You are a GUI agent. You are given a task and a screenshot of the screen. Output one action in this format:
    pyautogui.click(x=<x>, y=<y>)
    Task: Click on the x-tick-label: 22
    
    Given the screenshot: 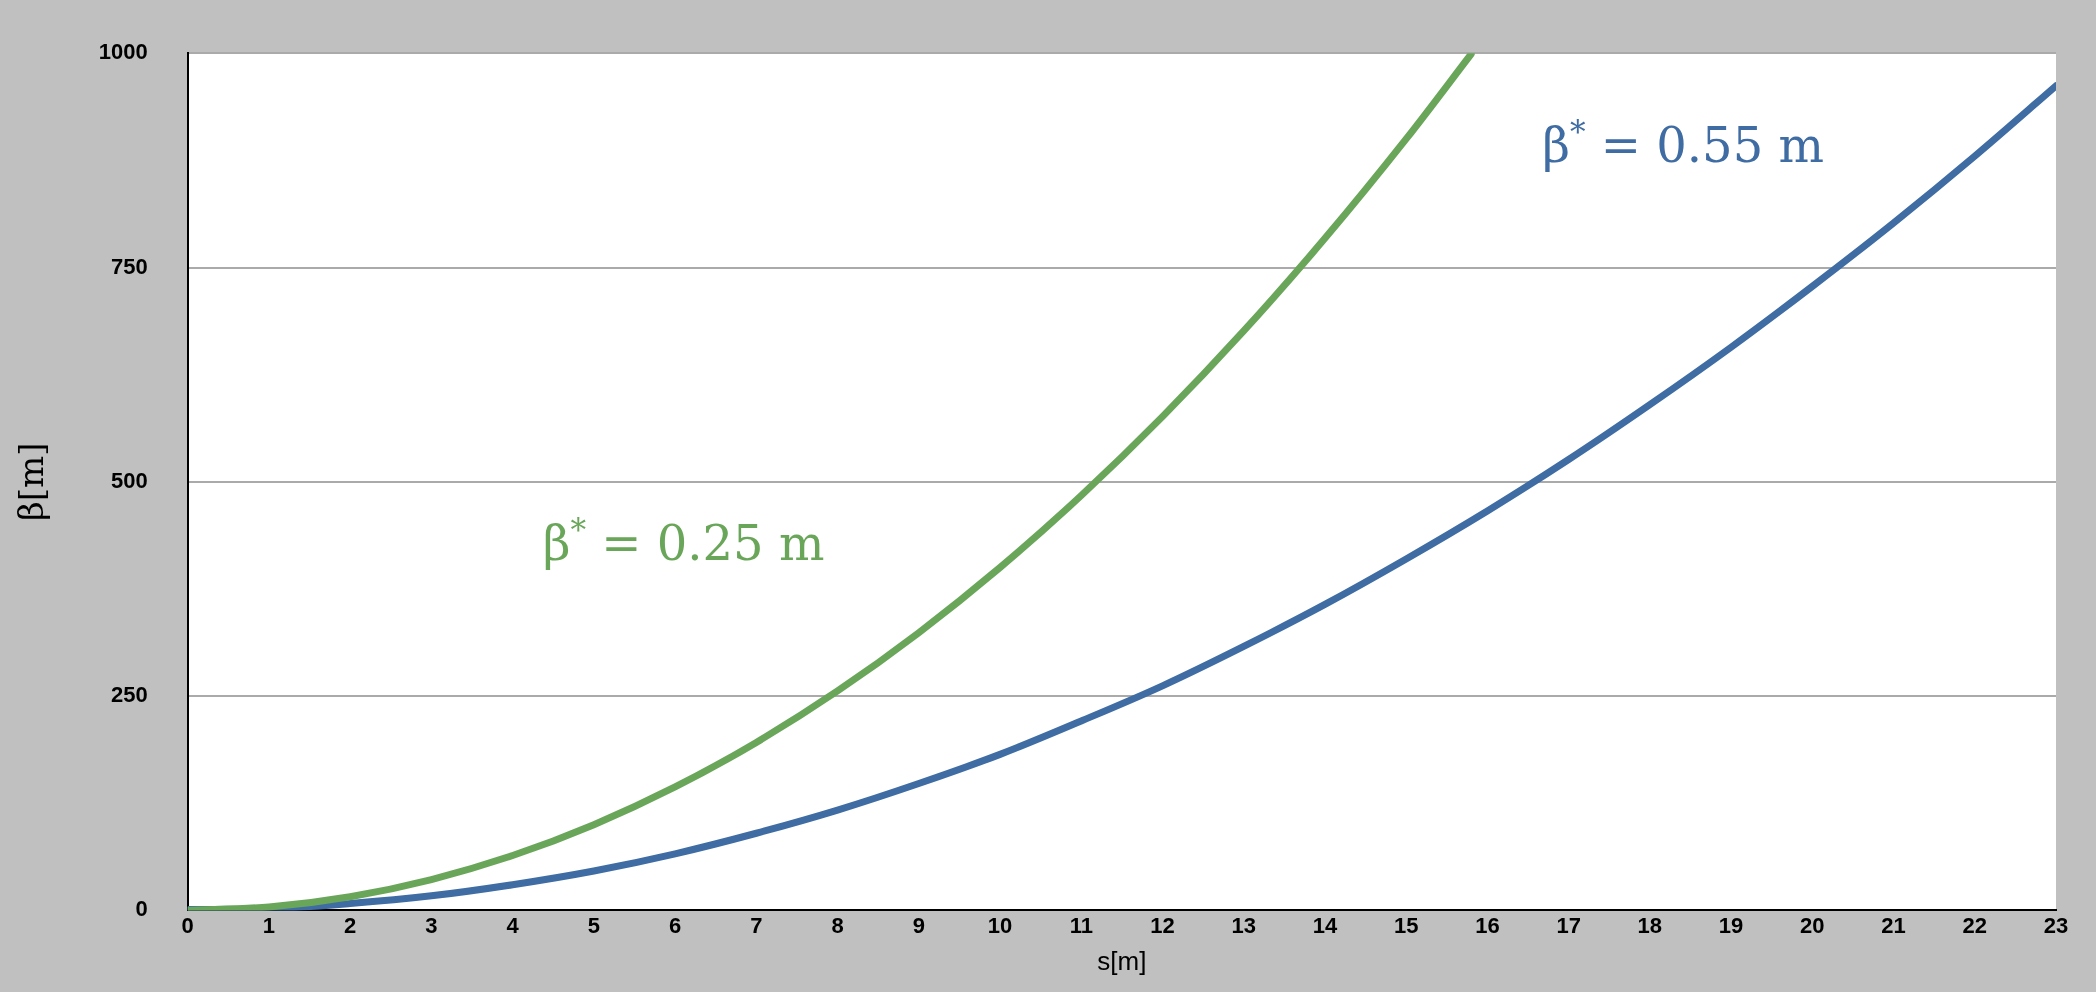 What is the action you would take?
    pyautogui.click(x=1975, y=925)
    